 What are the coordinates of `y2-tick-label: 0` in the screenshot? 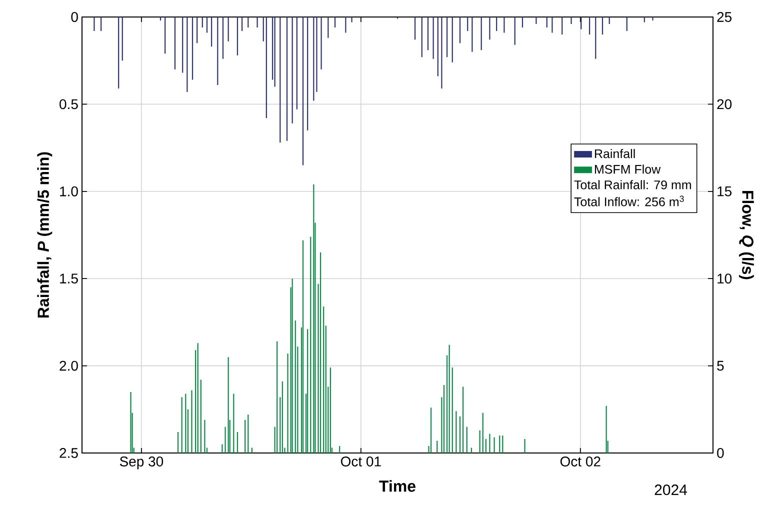 It's located at (720, 453).